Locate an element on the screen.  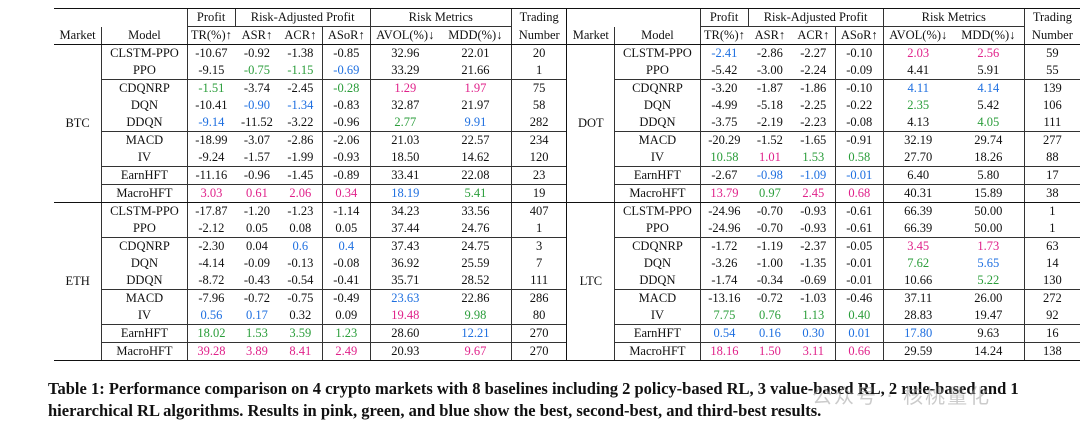
market-label: BTC is located at coordinates (78, 123).